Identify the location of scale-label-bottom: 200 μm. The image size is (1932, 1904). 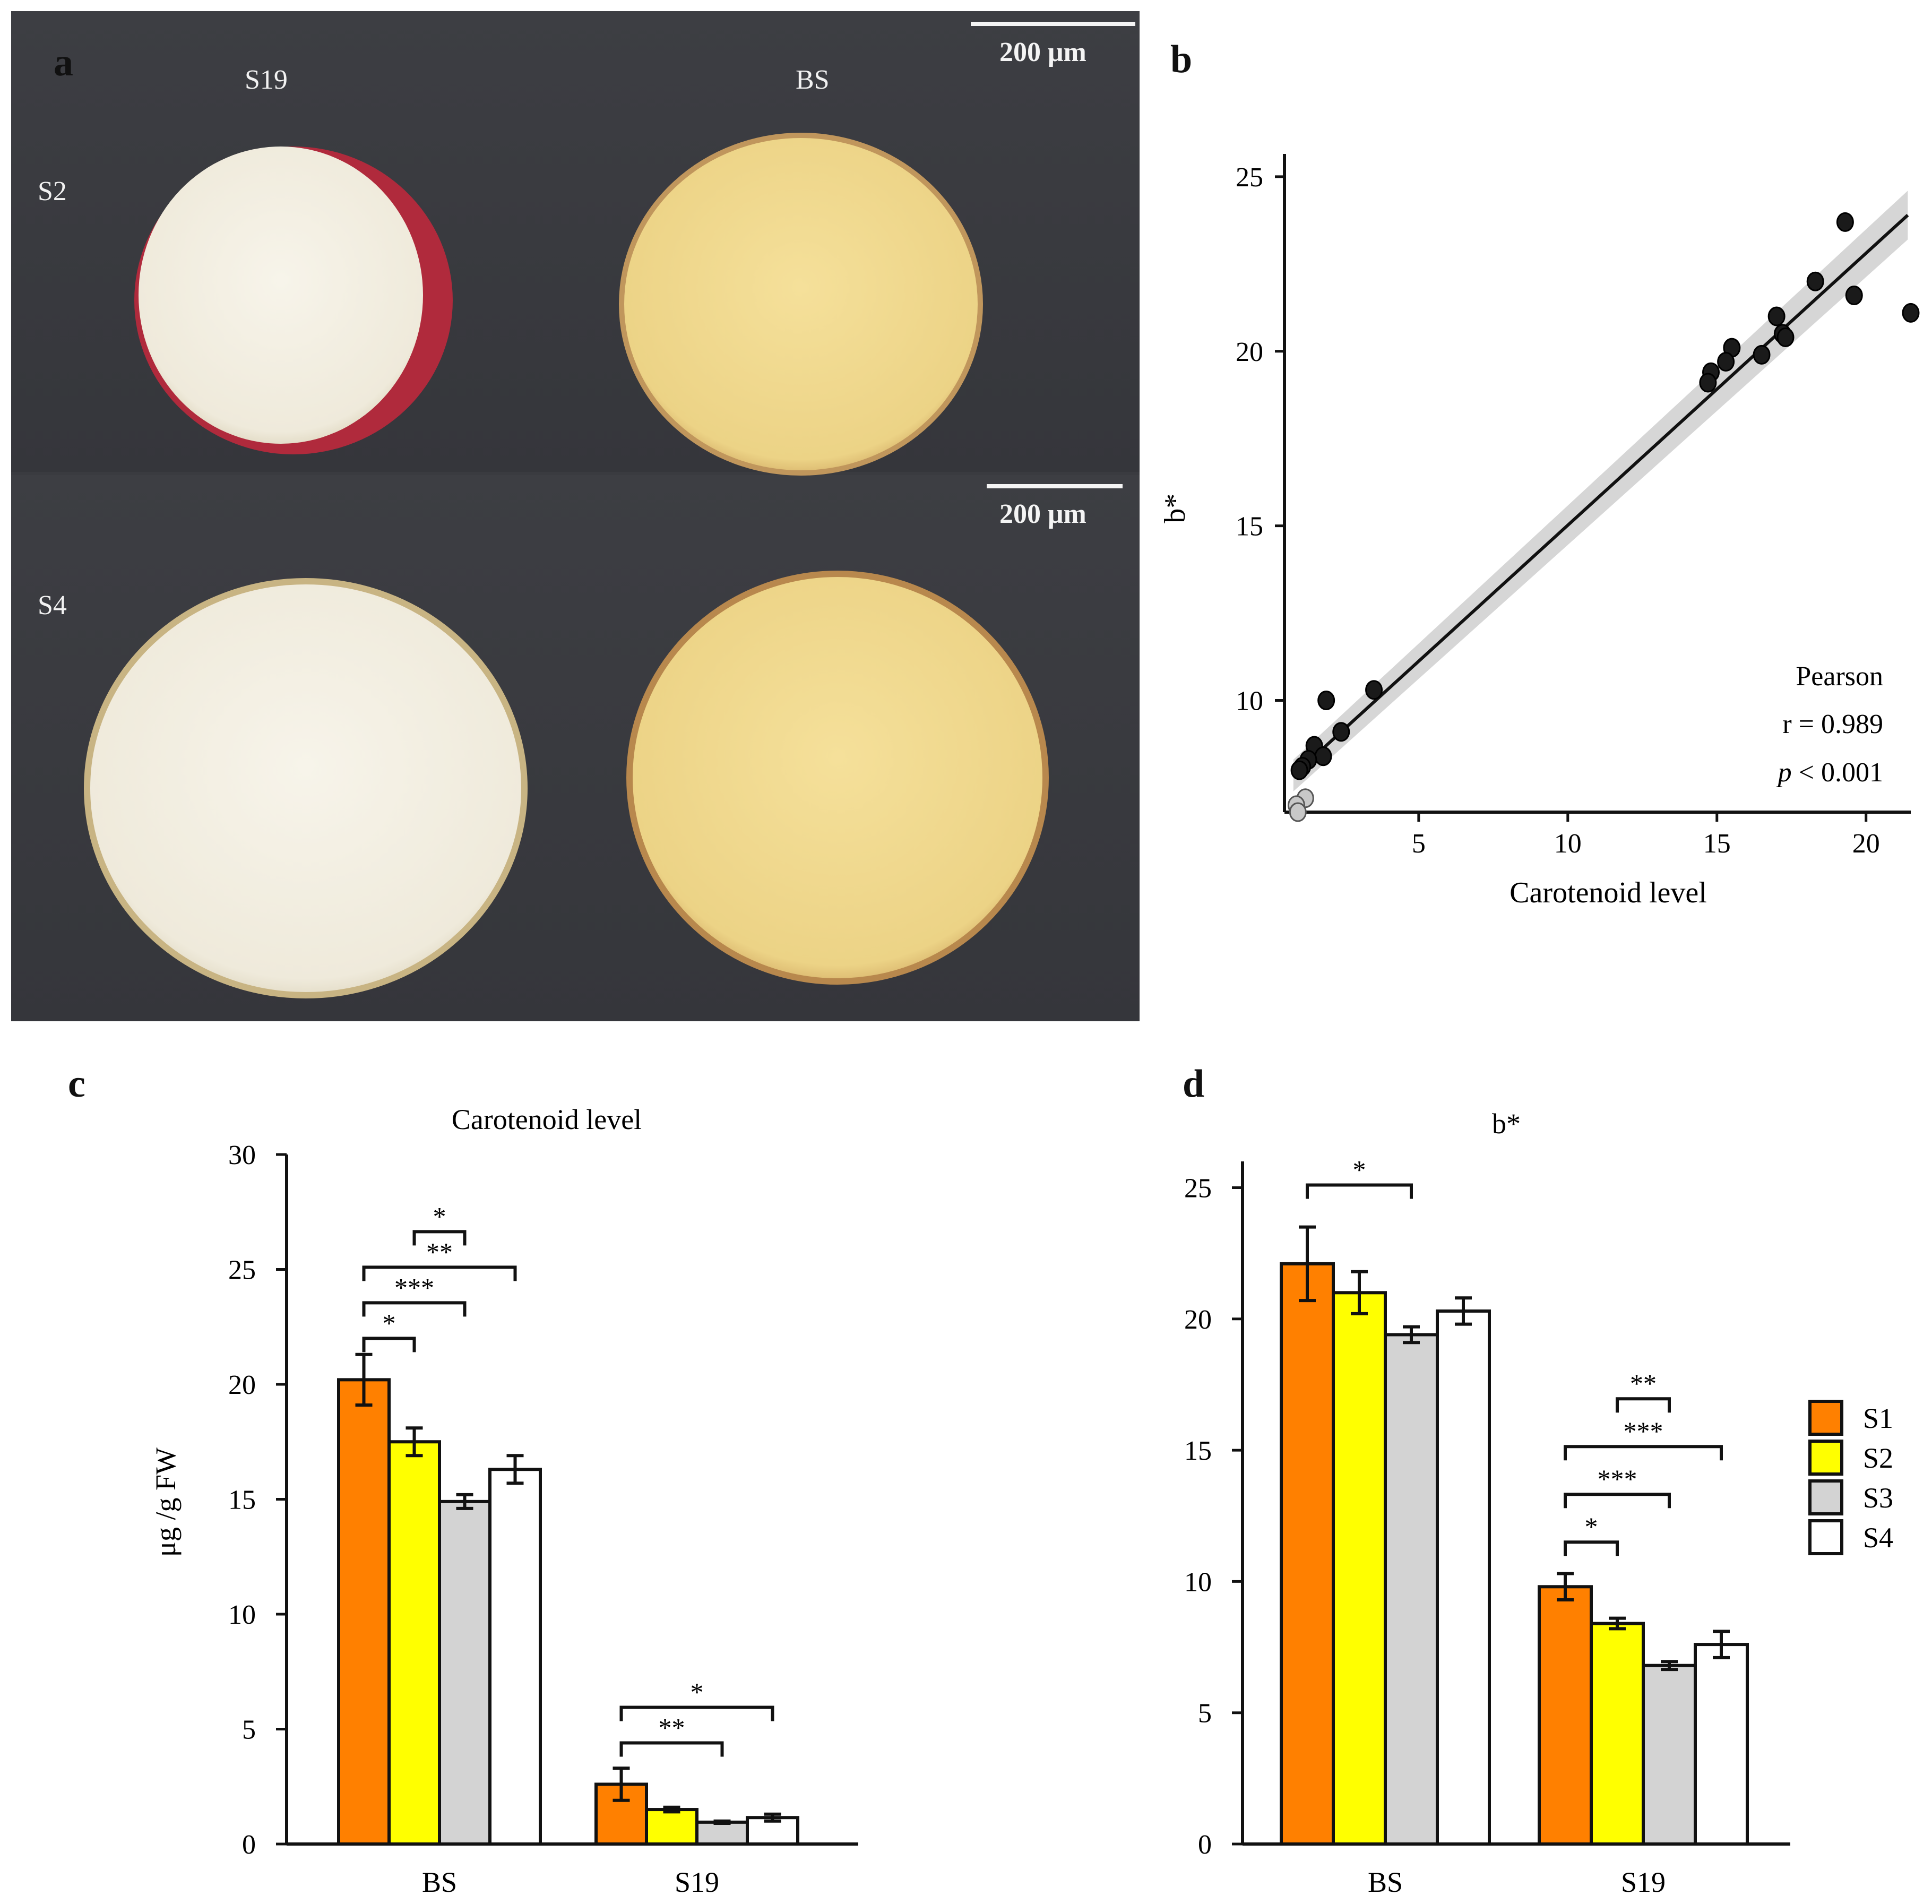
(1042, 514).